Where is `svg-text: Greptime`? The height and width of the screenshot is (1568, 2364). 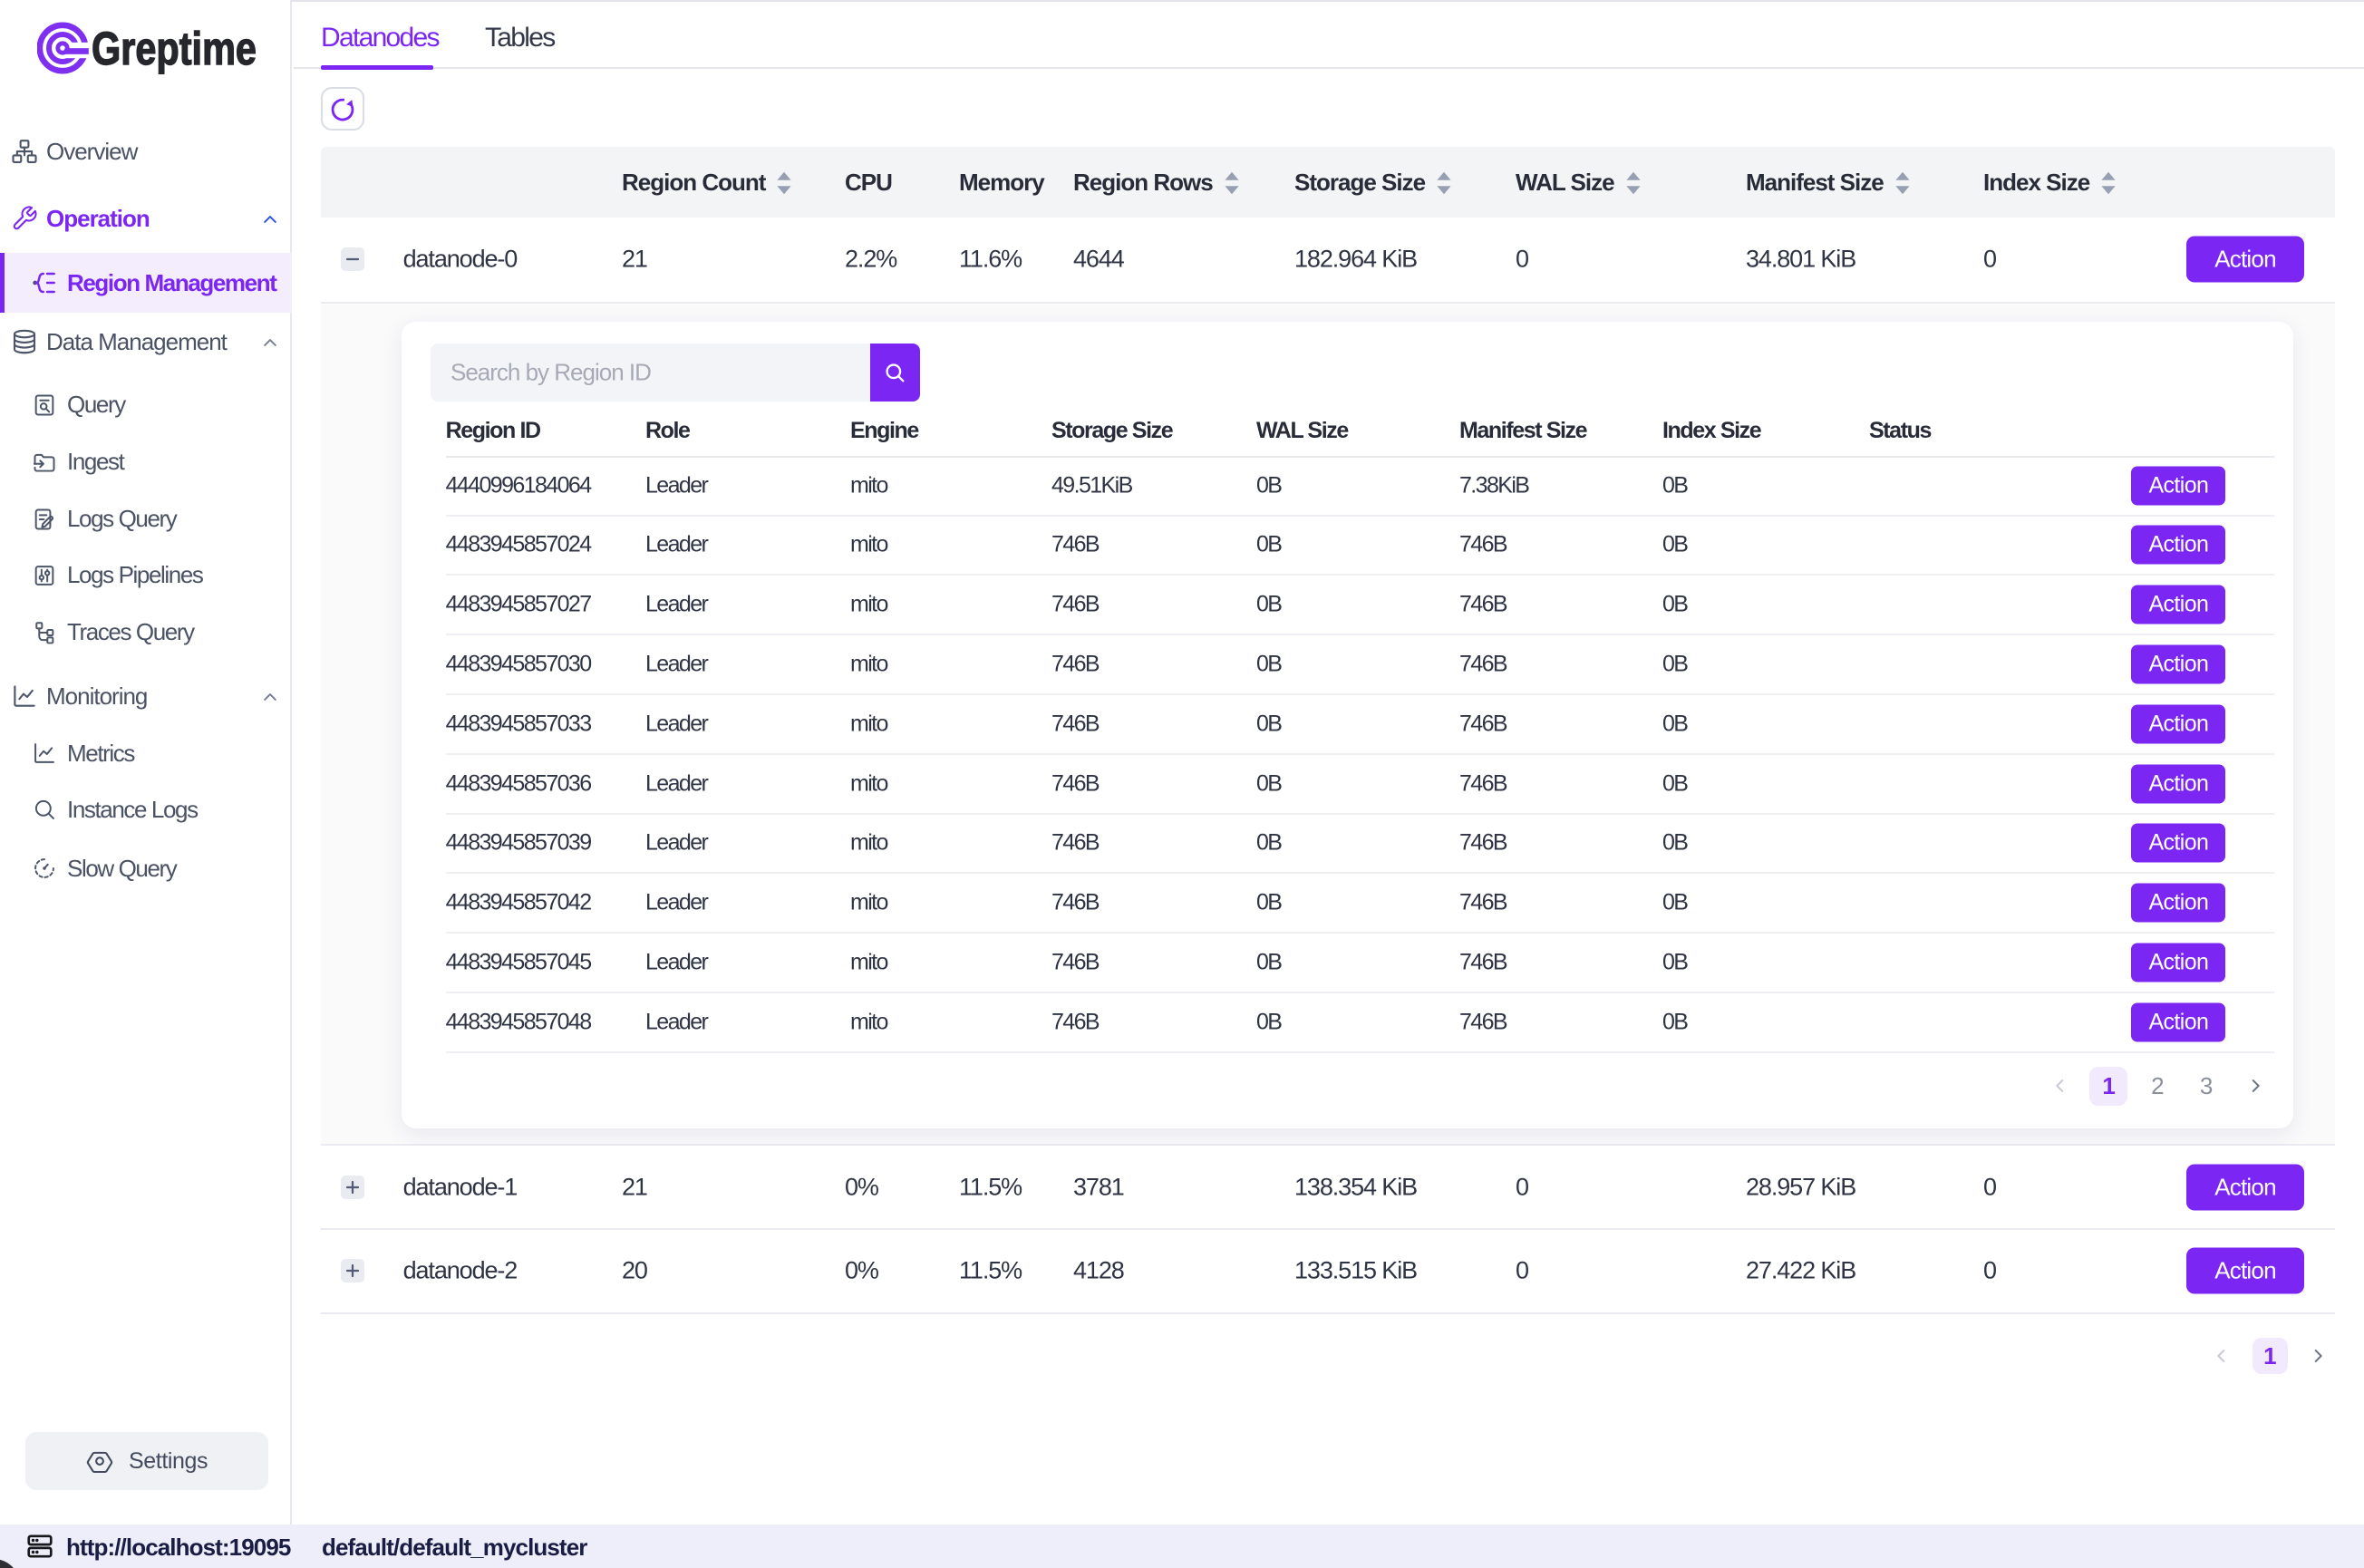 svg-text: Greptime is located at coordinates (174, 49).